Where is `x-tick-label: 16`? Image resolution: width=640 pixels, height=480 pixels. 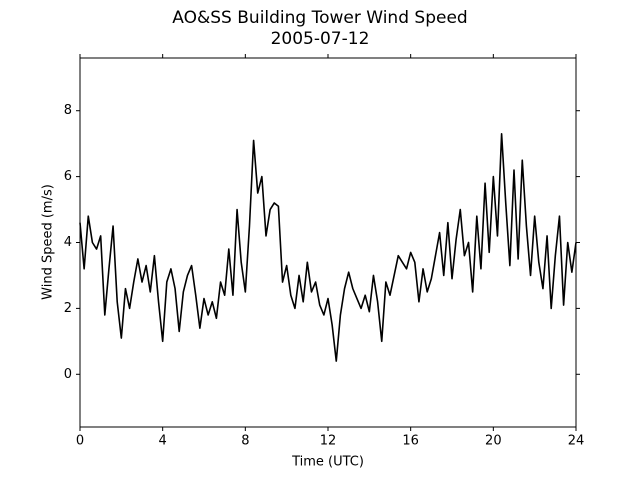
x-tick-label: 16 is located at coordinates (410, 441).